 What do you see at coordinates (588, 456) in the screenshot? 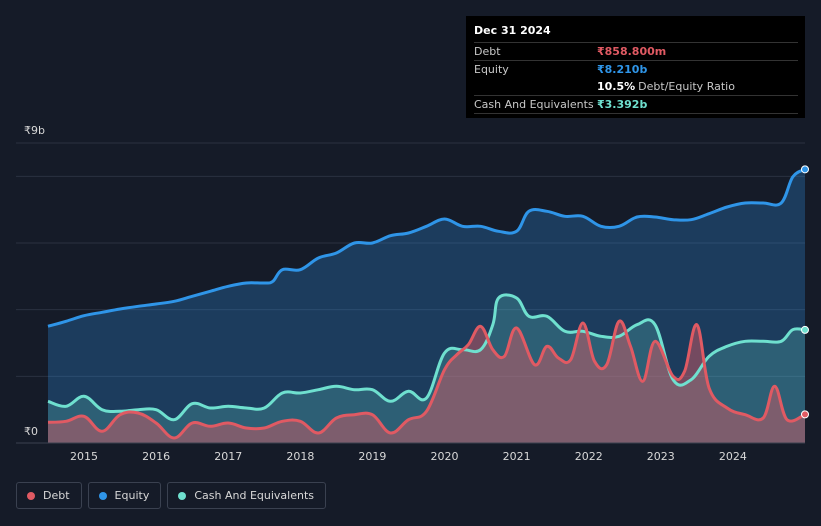
I see `x-tick-label: 2022` at bounding box center [588, 456].